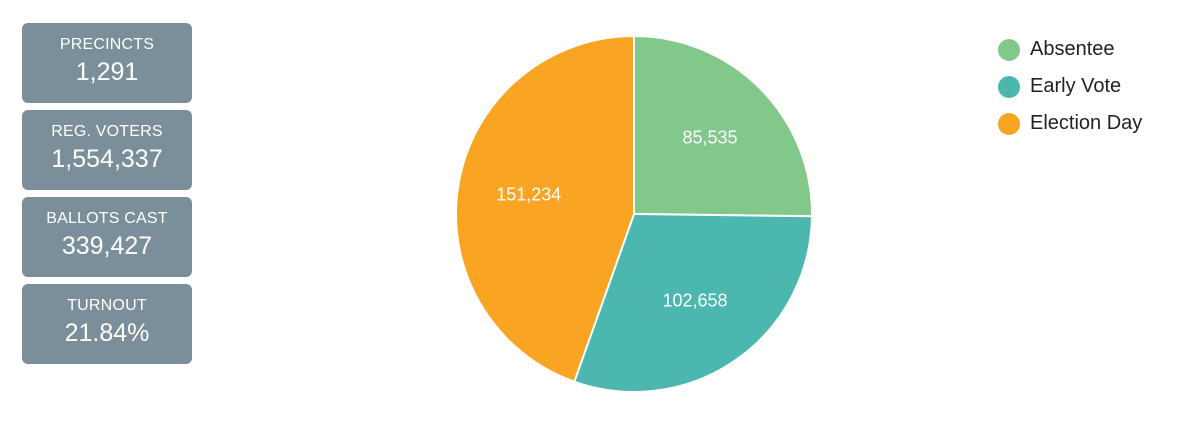  What do you see at coordinates (107, 131) in the screenshot?
I see `stat-label: REG. VOTERS` at bounding box center [107, 131].